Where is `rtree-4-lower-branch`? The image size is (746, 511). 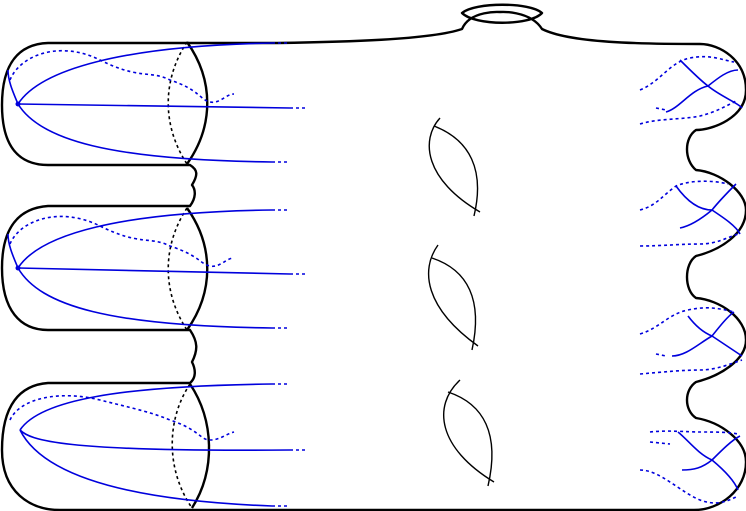 rtree-4-lower-branch is located at coordinates (697, 465).